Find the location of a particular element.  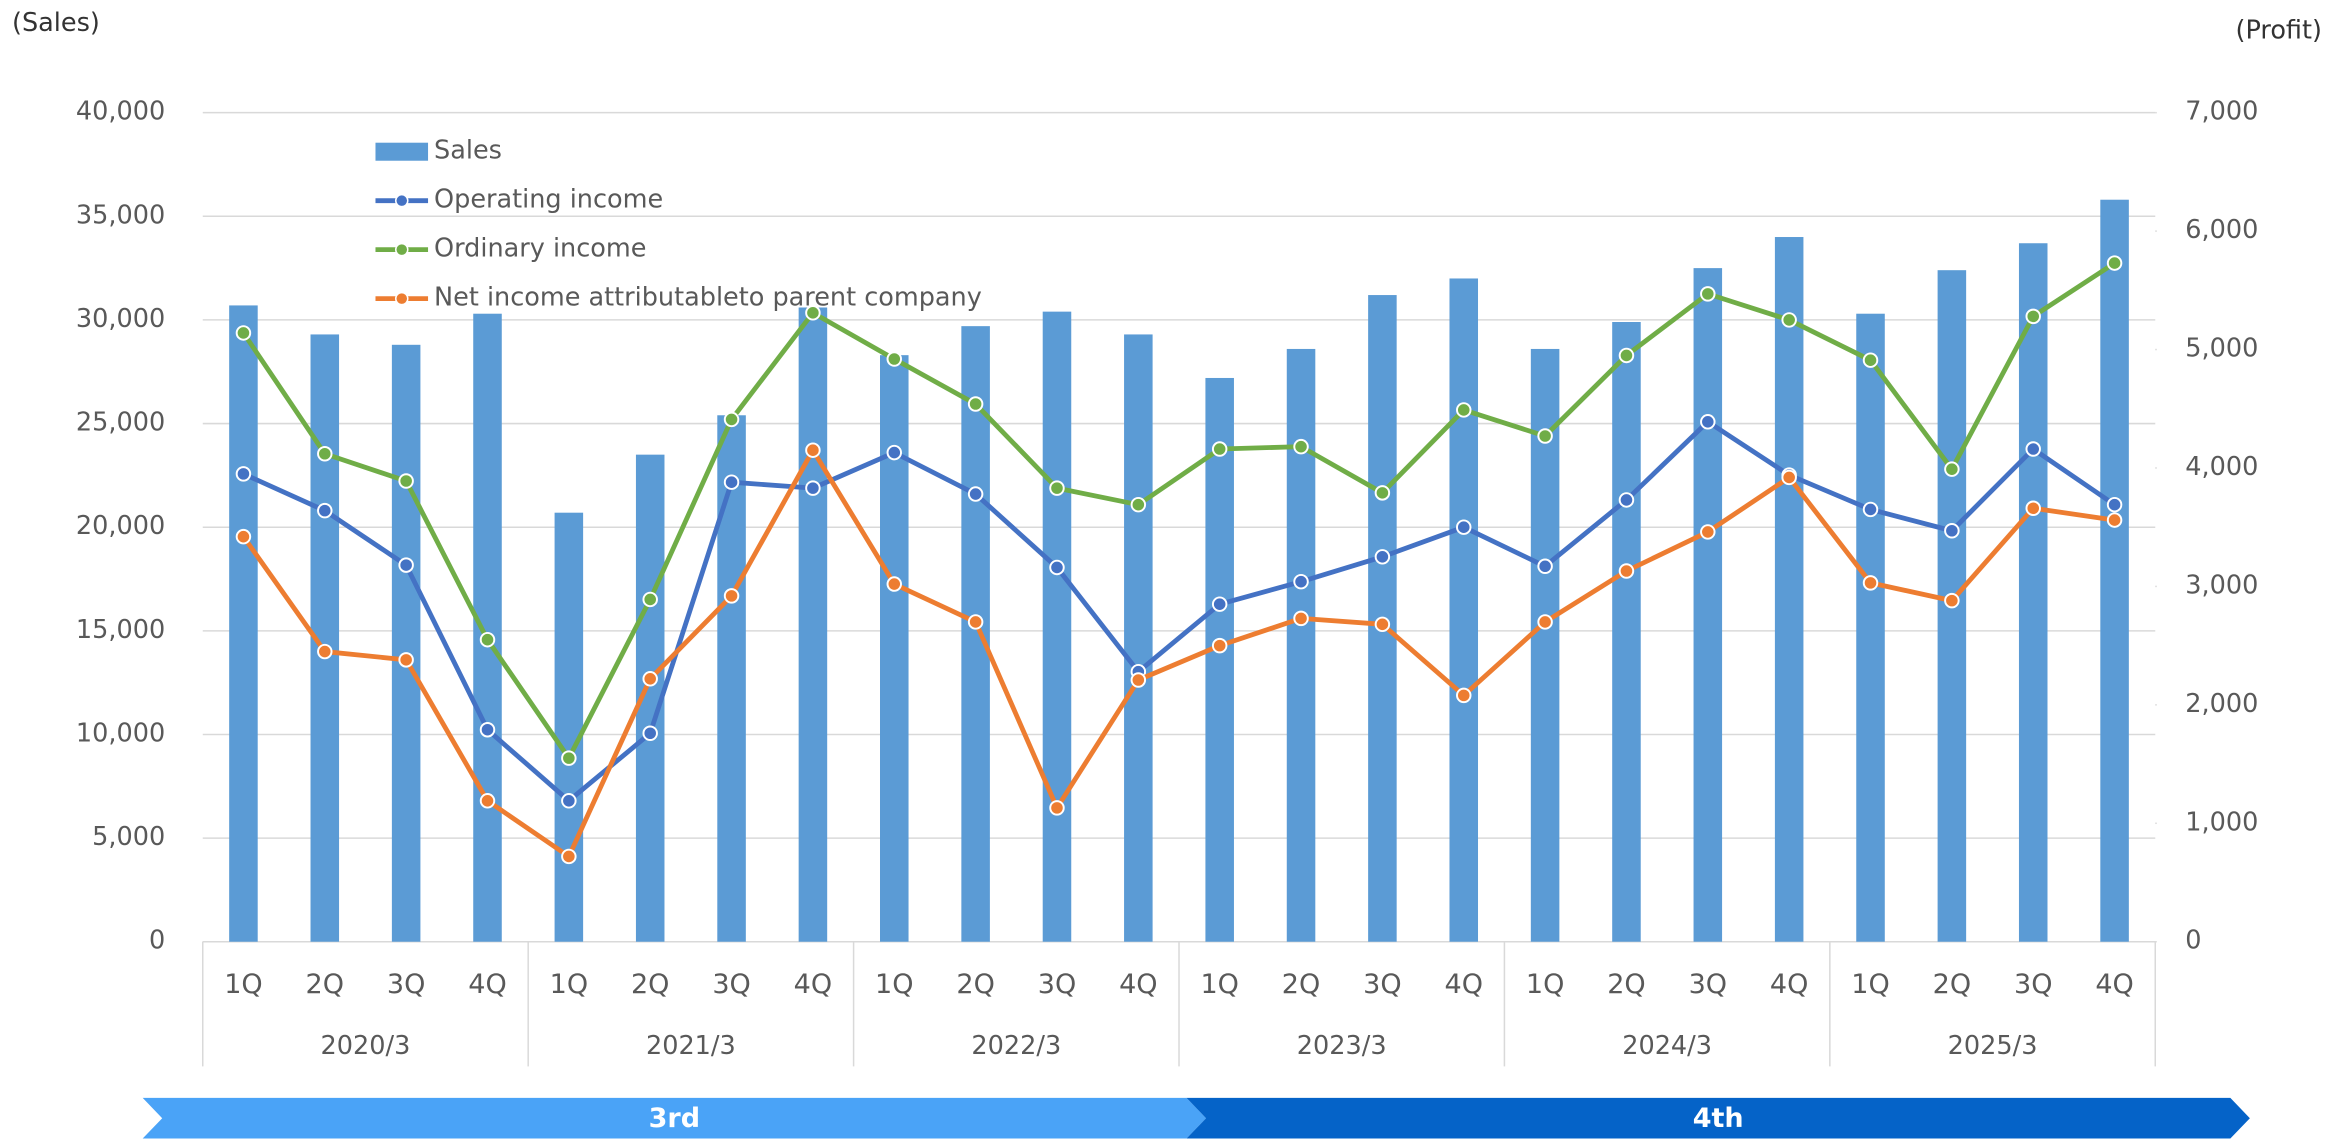

y-tick-label: 0 is located at coordinates (157, 941).